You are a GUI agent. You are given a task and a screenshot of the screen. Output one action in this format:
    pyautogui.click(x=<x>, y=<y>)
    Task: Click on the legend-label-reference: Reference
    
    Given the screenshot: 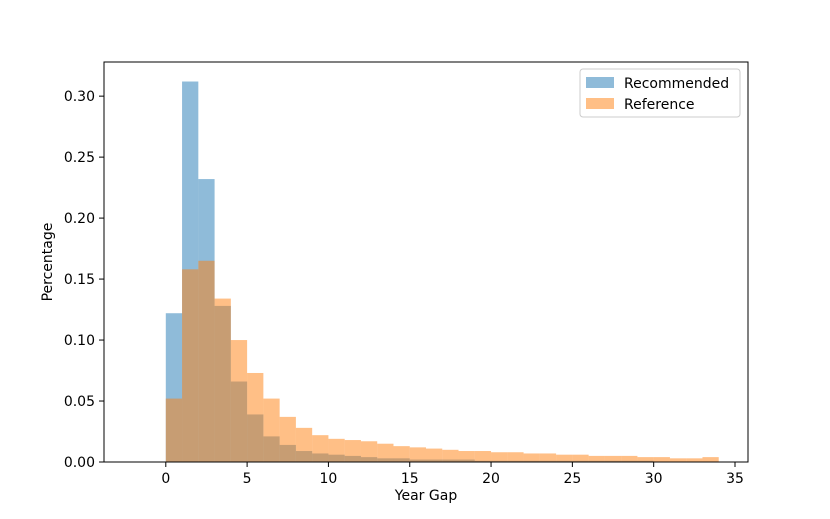 What is the action you would take?
    pyautogui.click(x=659, y=105)
    